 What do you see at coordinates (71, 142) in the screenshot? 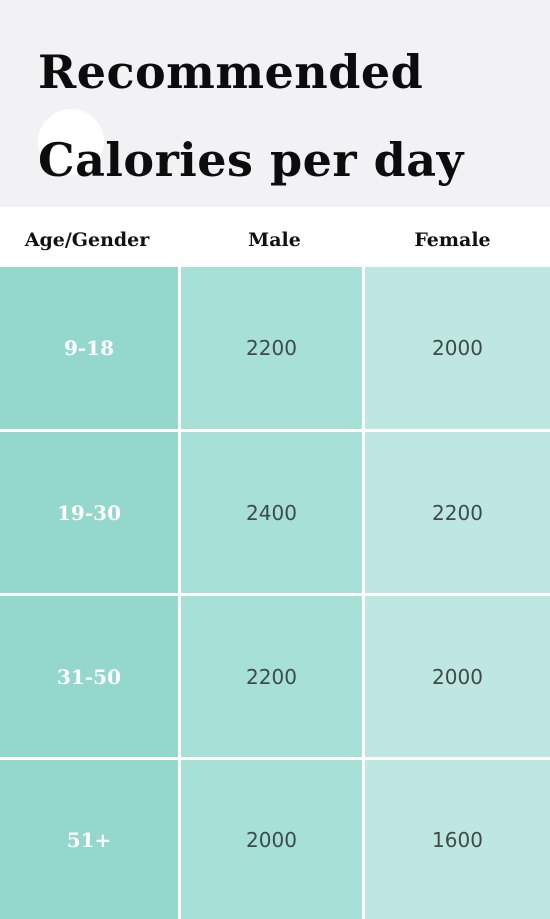
I see `decorative-circle` at bounding box center [71, 142].